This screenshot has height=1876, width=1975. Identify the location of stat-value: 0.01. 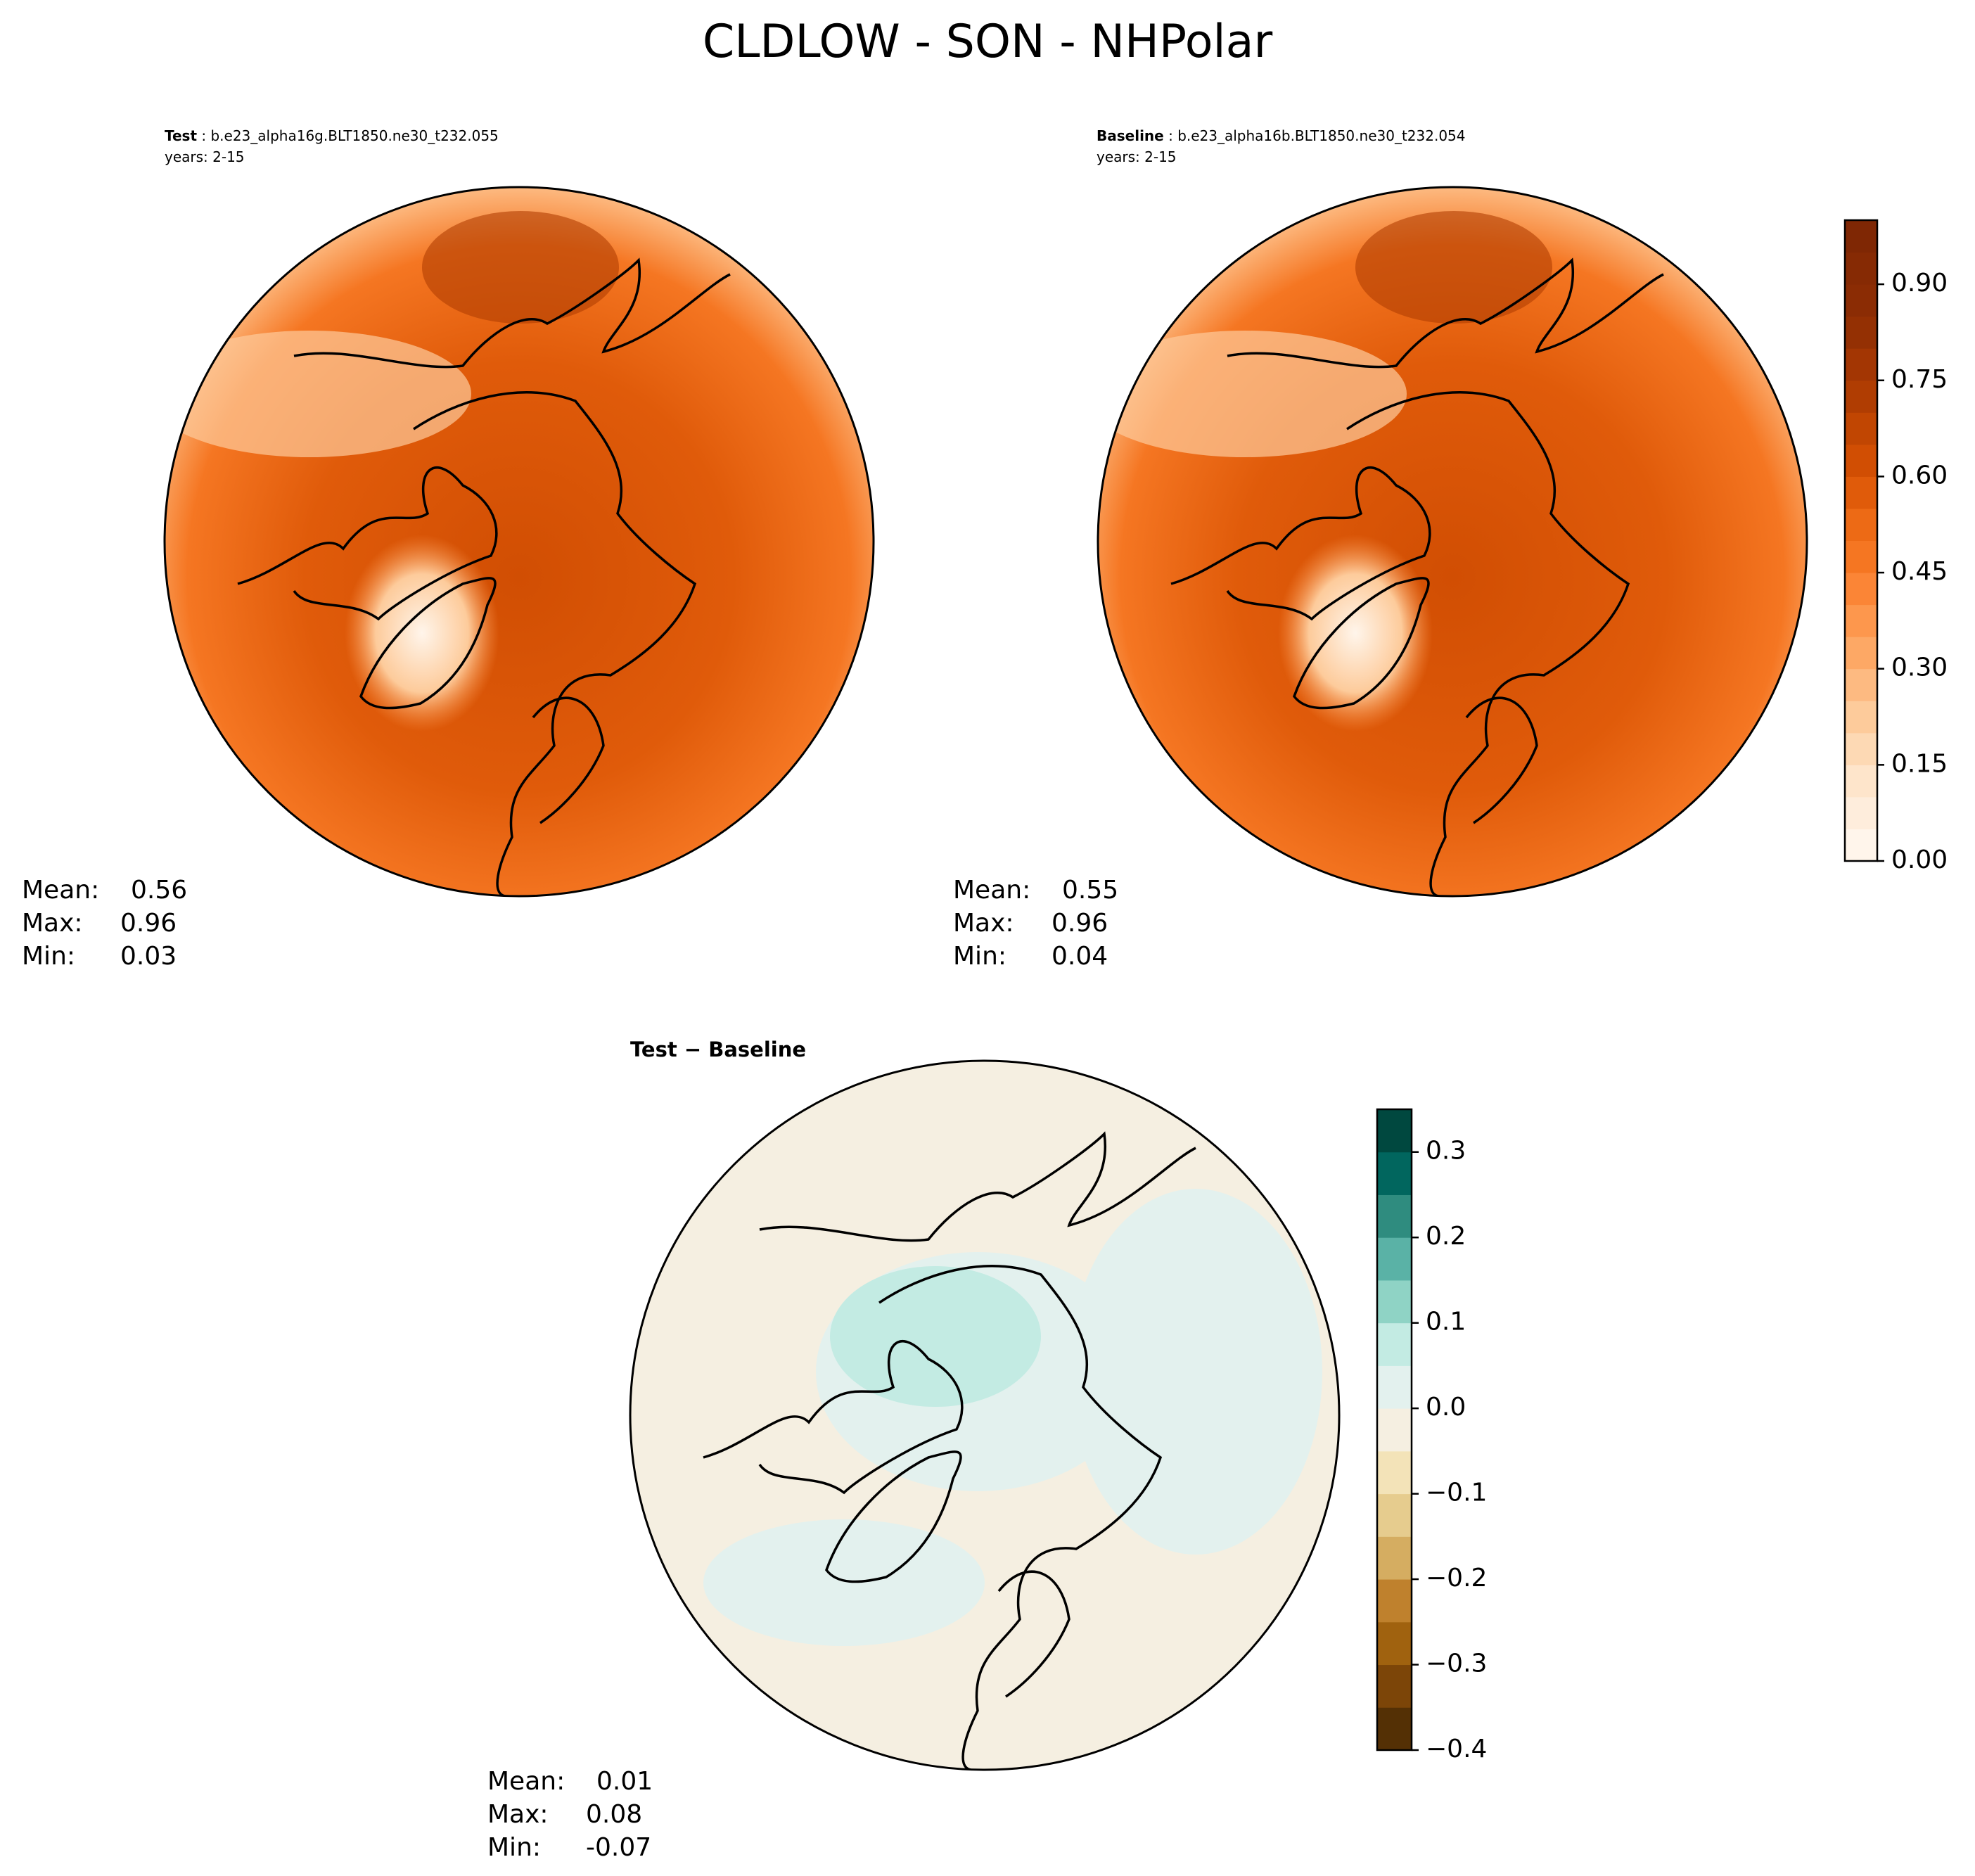
(624, 1781).